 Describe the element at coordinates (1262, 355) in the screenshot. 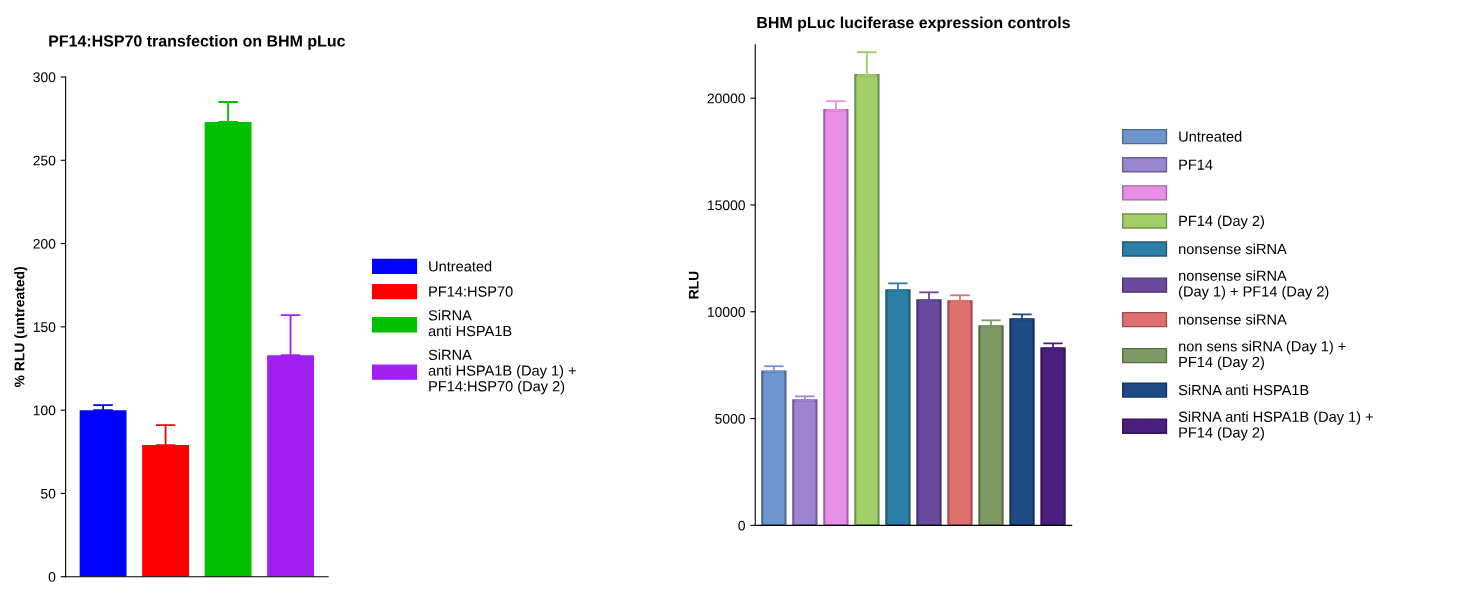

I see `legend-label: non sens siRNA (Day 1) + PF14 (Day 2)` at that location.